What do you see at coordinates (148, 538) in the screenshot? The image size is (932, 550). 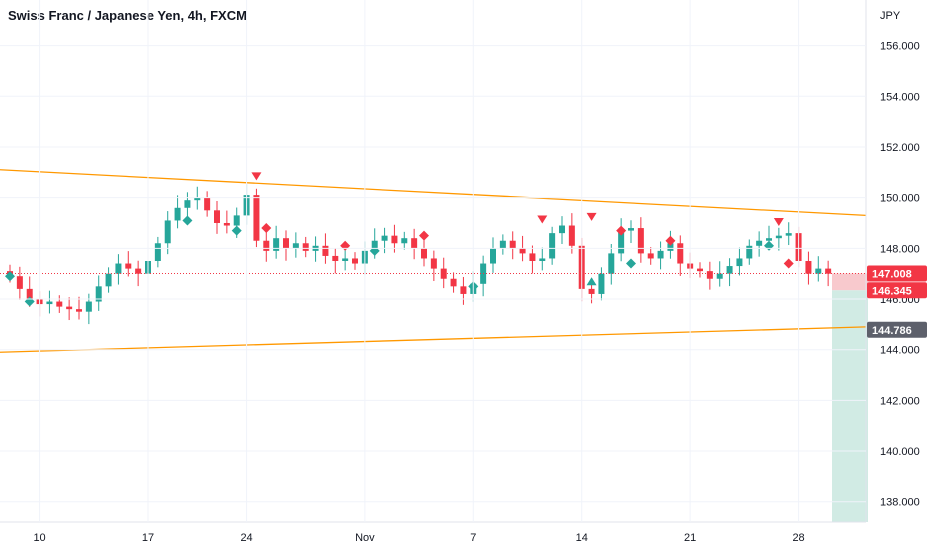 I see `x-tick-label: 17` at bounding box center [148, 538].